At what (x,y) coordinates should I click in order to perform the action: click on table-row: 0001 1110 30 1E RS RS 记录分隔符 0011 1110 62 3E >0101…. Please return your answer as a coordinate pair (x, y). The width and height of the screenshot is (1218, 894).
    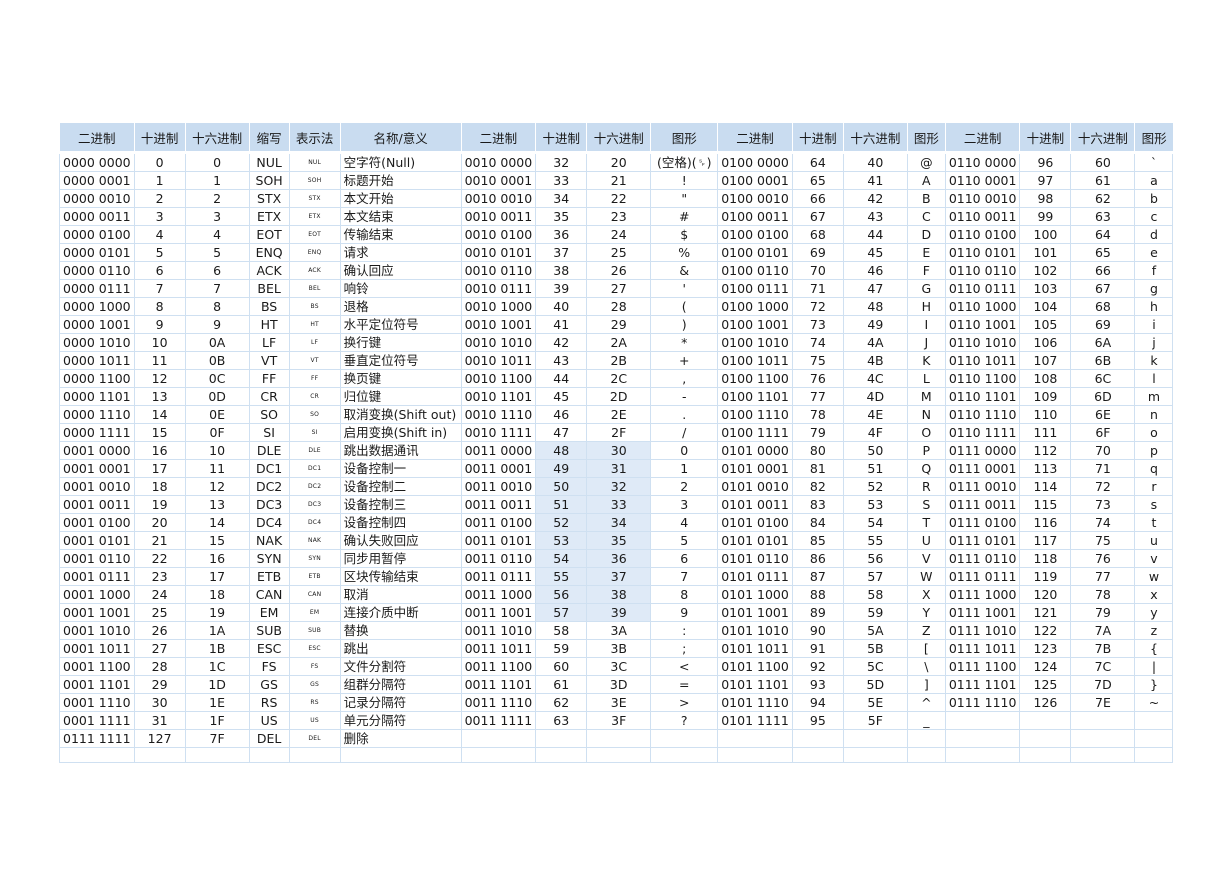
    Looking at the image, I should click on (616, 702).